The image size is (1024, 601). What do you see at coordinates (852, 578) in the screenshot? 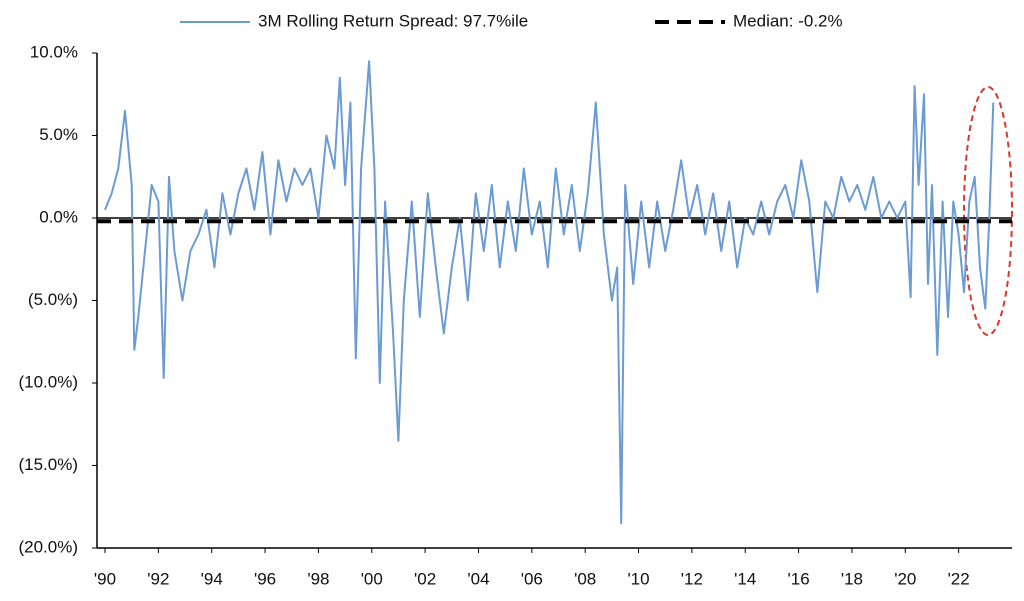
I see `x-tick-label: '18` at bounding box center [852, 578].